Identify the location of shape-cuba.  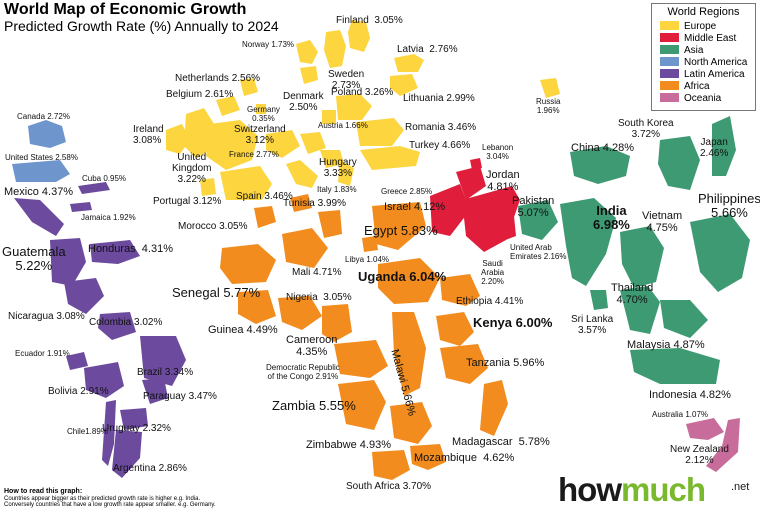
(94, 188).